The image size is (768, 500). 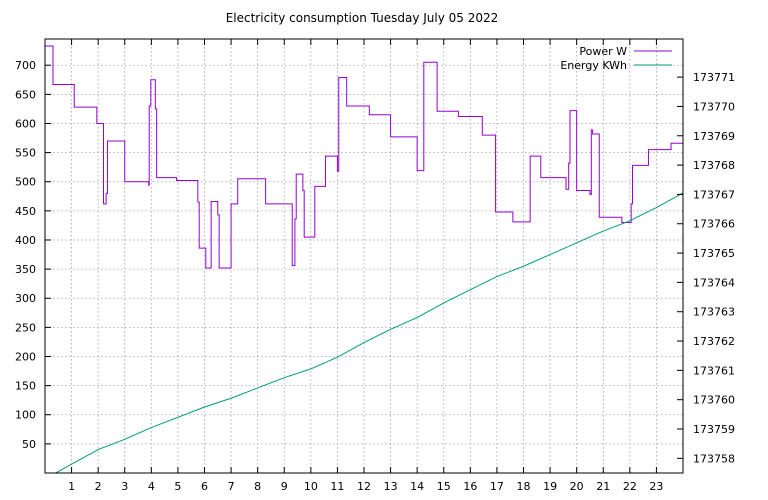 What do you see at coordinates (603, 486) in the screenshot?
I see `x-tick-label: 21` at bounding box center [603, 486].